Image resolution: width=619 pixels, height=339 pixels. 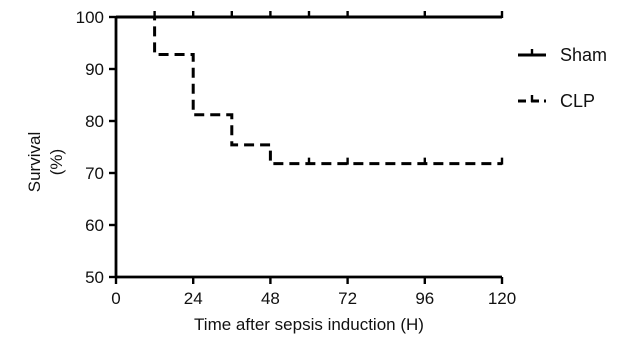 What do you see at coordinates (94, 225) in the screenshot?
I see `y-tick-label: 60` at bounding box center [94, 225].